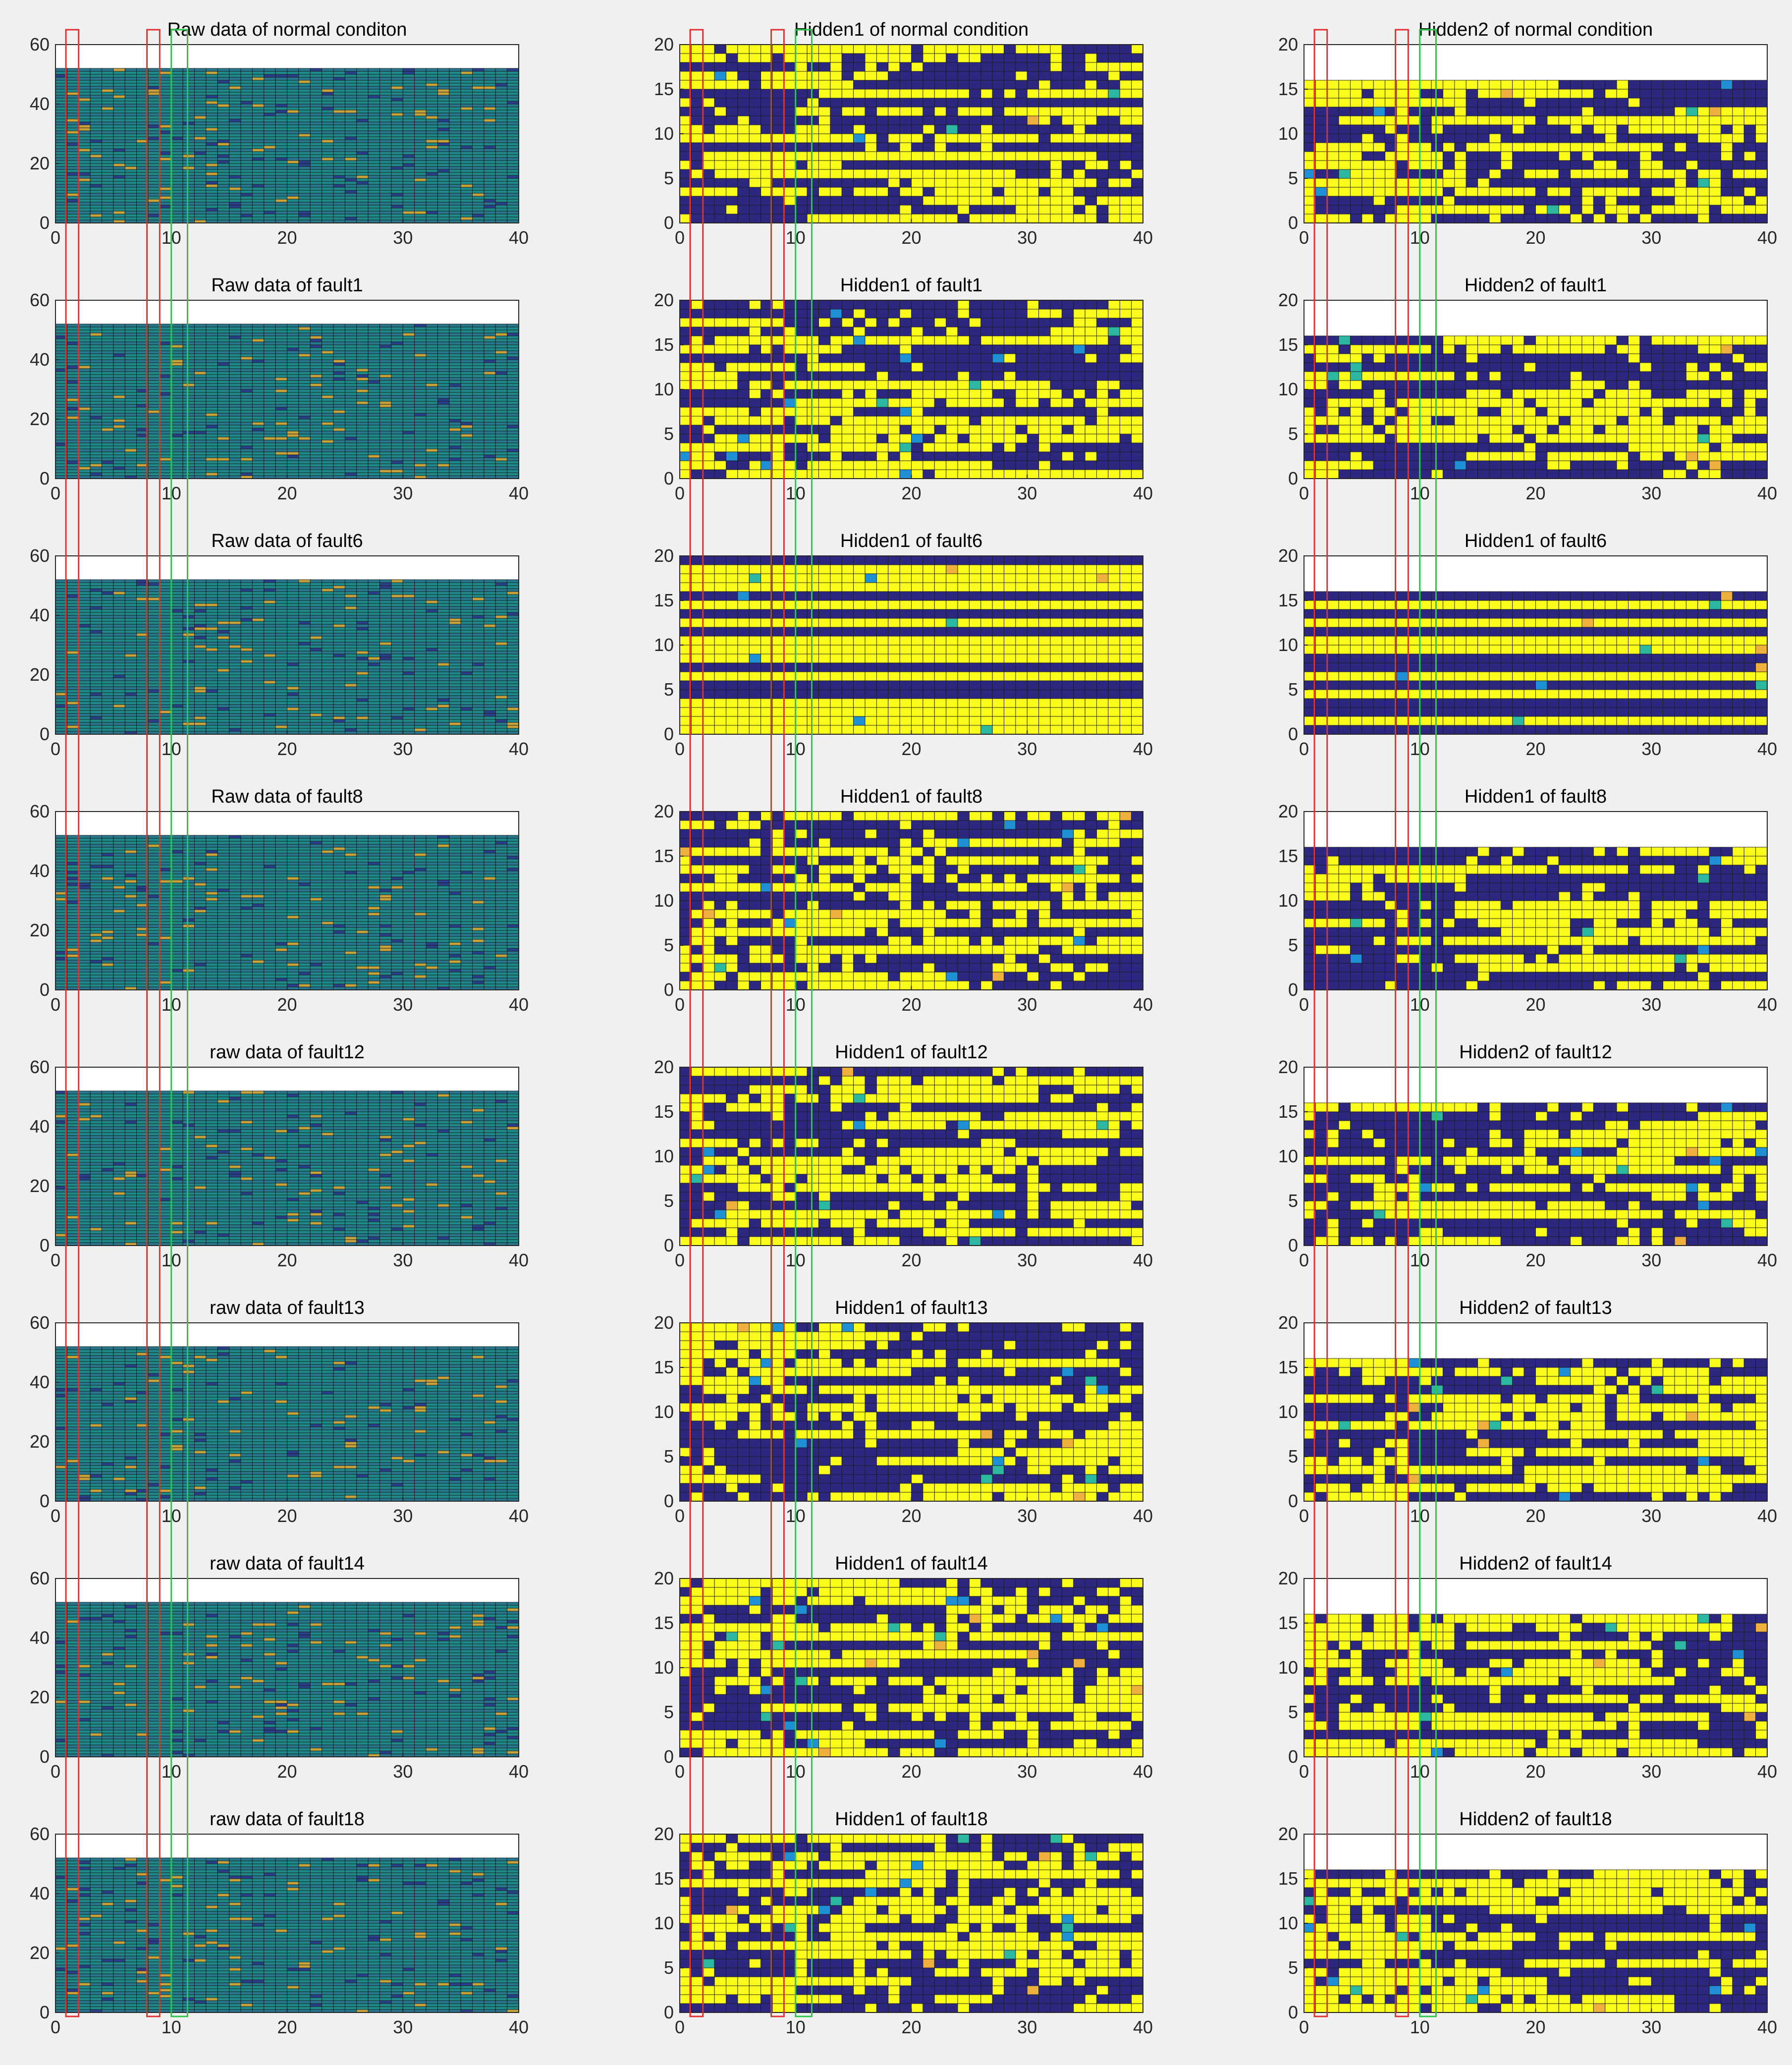  I want to click on x-tick-label: 20, so click(287, 237).